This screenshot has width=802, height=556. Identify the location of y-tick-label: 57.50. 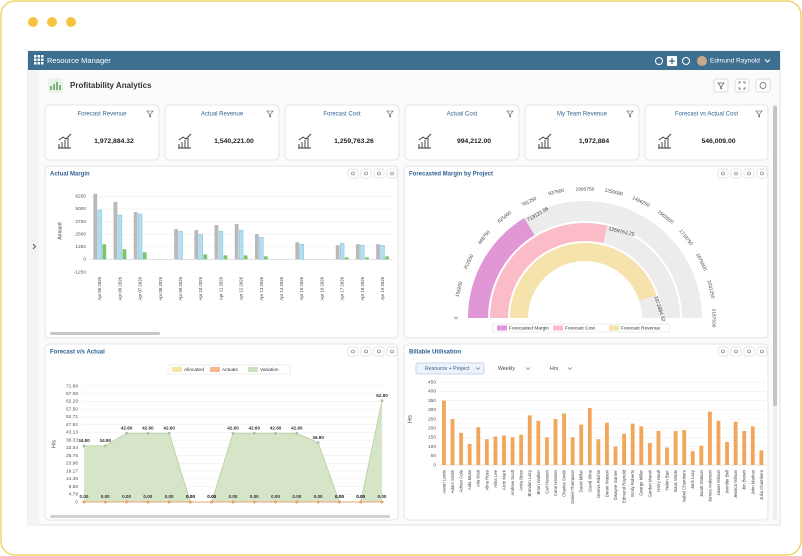
(72, 409).